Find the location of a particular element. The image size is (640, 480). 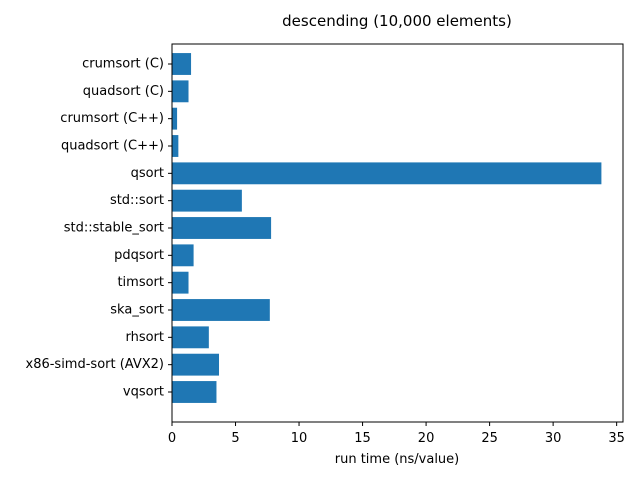

x-tick-label-6: 30 is located at coordinates (553, 438).